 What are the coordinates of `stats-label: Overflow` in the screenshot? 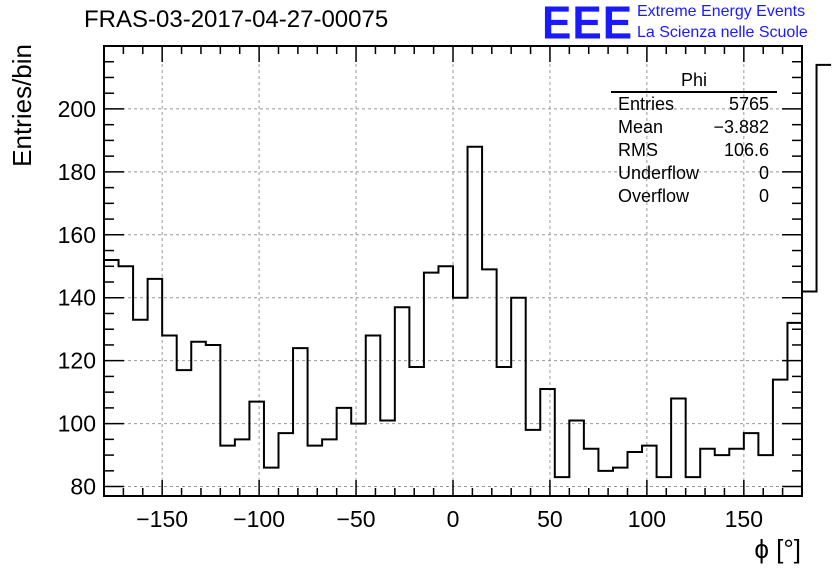 It's located at (654, 196).